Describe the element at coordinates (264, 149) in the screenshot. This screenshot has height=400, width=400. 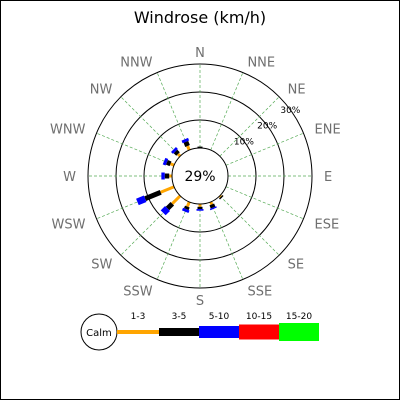
I see `spoke-ene` at that location.